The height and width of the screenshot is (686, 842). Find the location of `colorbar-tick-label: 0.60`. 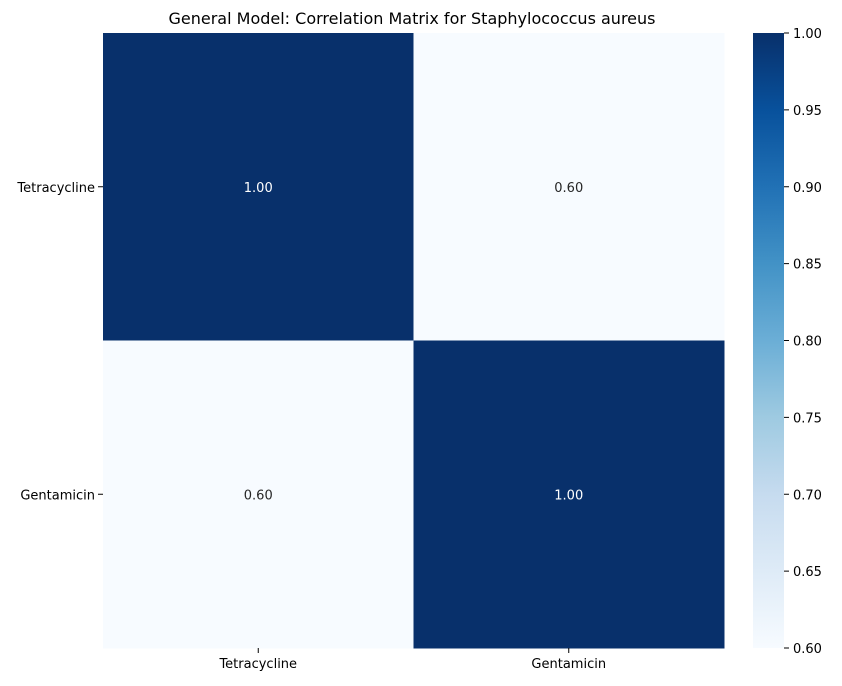

colorbar-tick-label: 0.60 is located at coordinates (807, 649).